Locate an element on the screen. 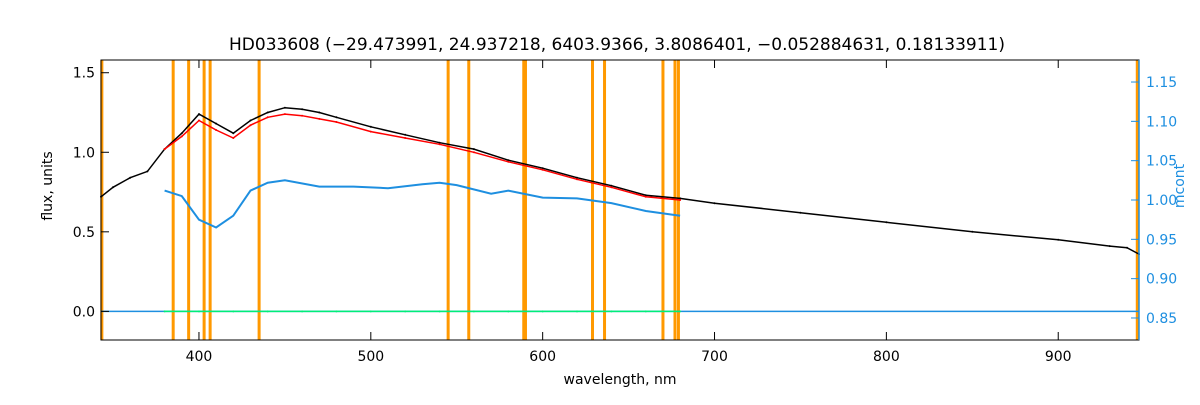 The width and height of the screenshot is (1200, 405). x-tick-label: 400 is located at coordinates (199, 357).